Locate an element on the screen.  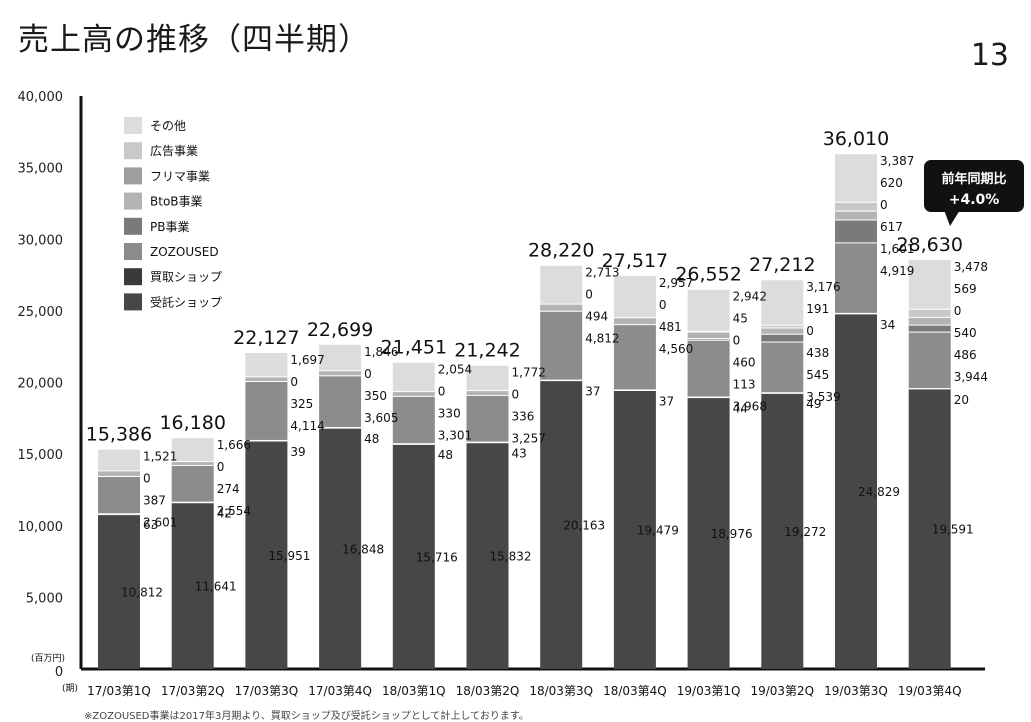
bar-total-label: 21,451 is located at coordinates (414, 348).